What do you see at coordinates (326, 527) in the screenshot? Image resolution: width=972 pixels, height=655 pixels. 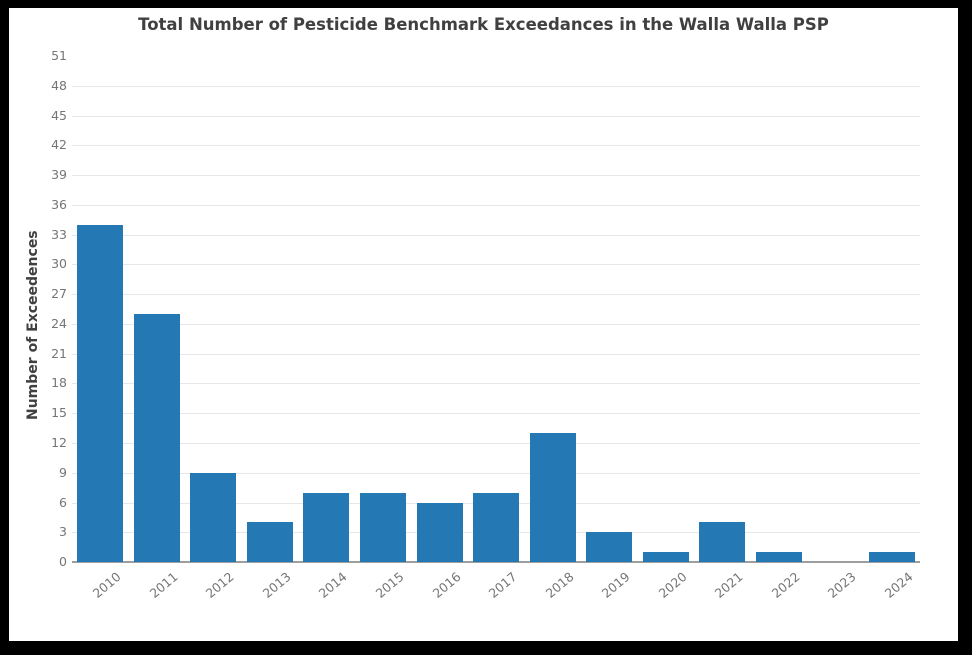 I see `bar-2014` at bounding box center [326, 527].